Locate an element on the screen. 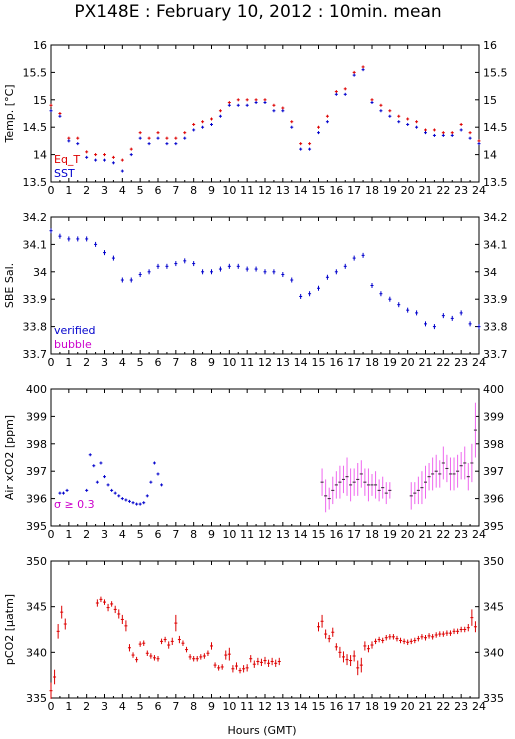 This screenshot has width=515, height=739. x-tick-label: 9 is located at coordinates (211, 362).